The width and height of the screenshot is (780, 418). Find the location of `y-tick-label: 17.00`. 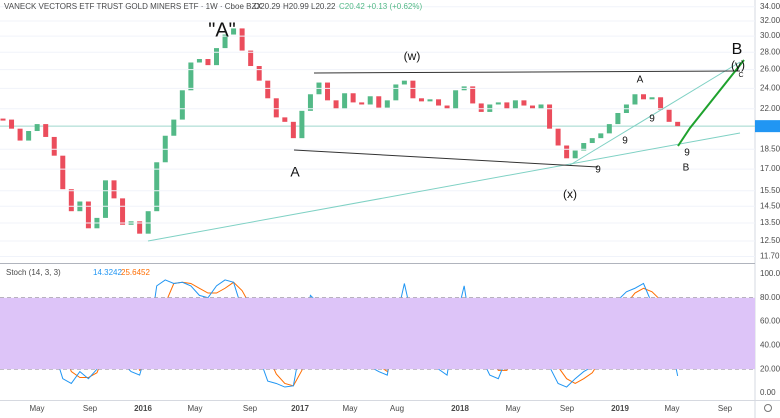

y-tick-label: 17.00 is located at coordinates (770, 168).